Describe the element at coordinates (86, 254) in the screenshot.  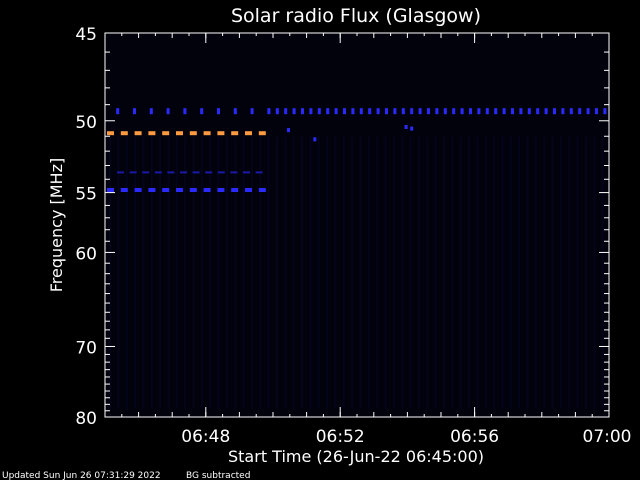
I see `y-tick-label: 60` at that location.